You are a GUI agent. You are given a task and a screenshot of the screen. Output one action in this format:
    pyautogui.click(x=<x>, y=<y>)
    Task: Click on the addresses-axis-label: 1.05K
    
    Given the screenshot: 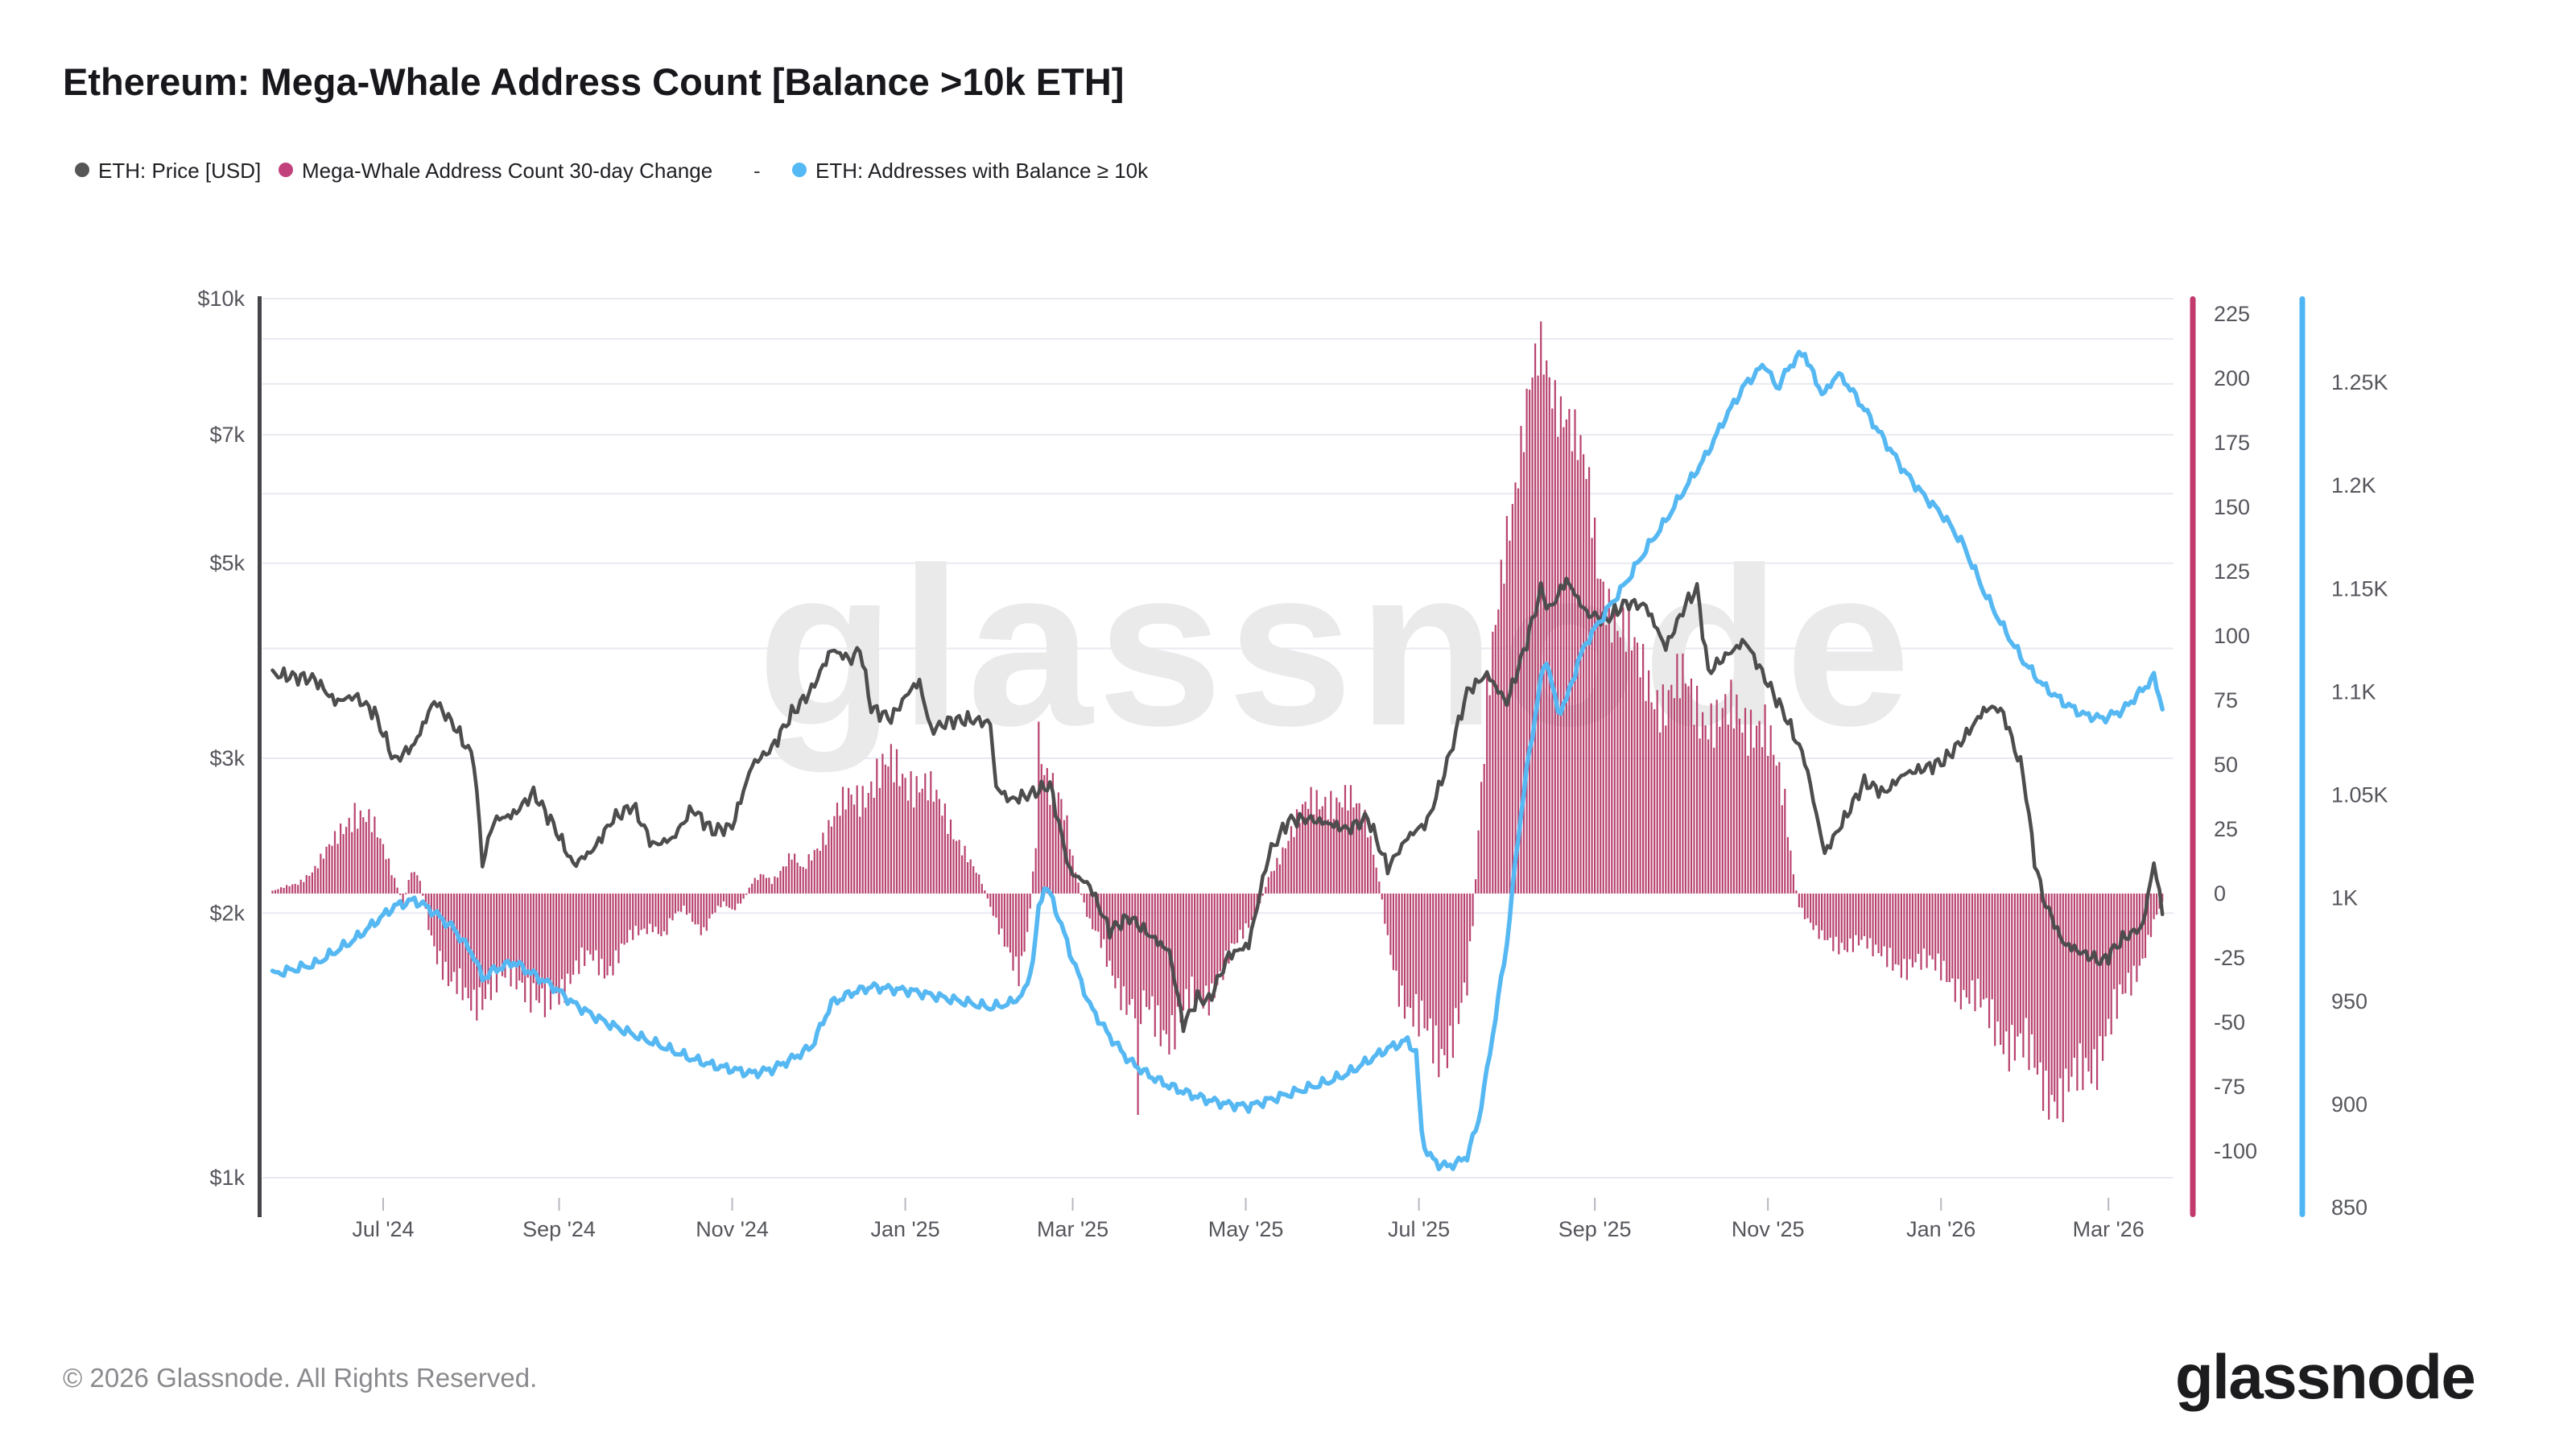 What is the action you would take?
    pyautogui.click(x=2359, y=795)
    